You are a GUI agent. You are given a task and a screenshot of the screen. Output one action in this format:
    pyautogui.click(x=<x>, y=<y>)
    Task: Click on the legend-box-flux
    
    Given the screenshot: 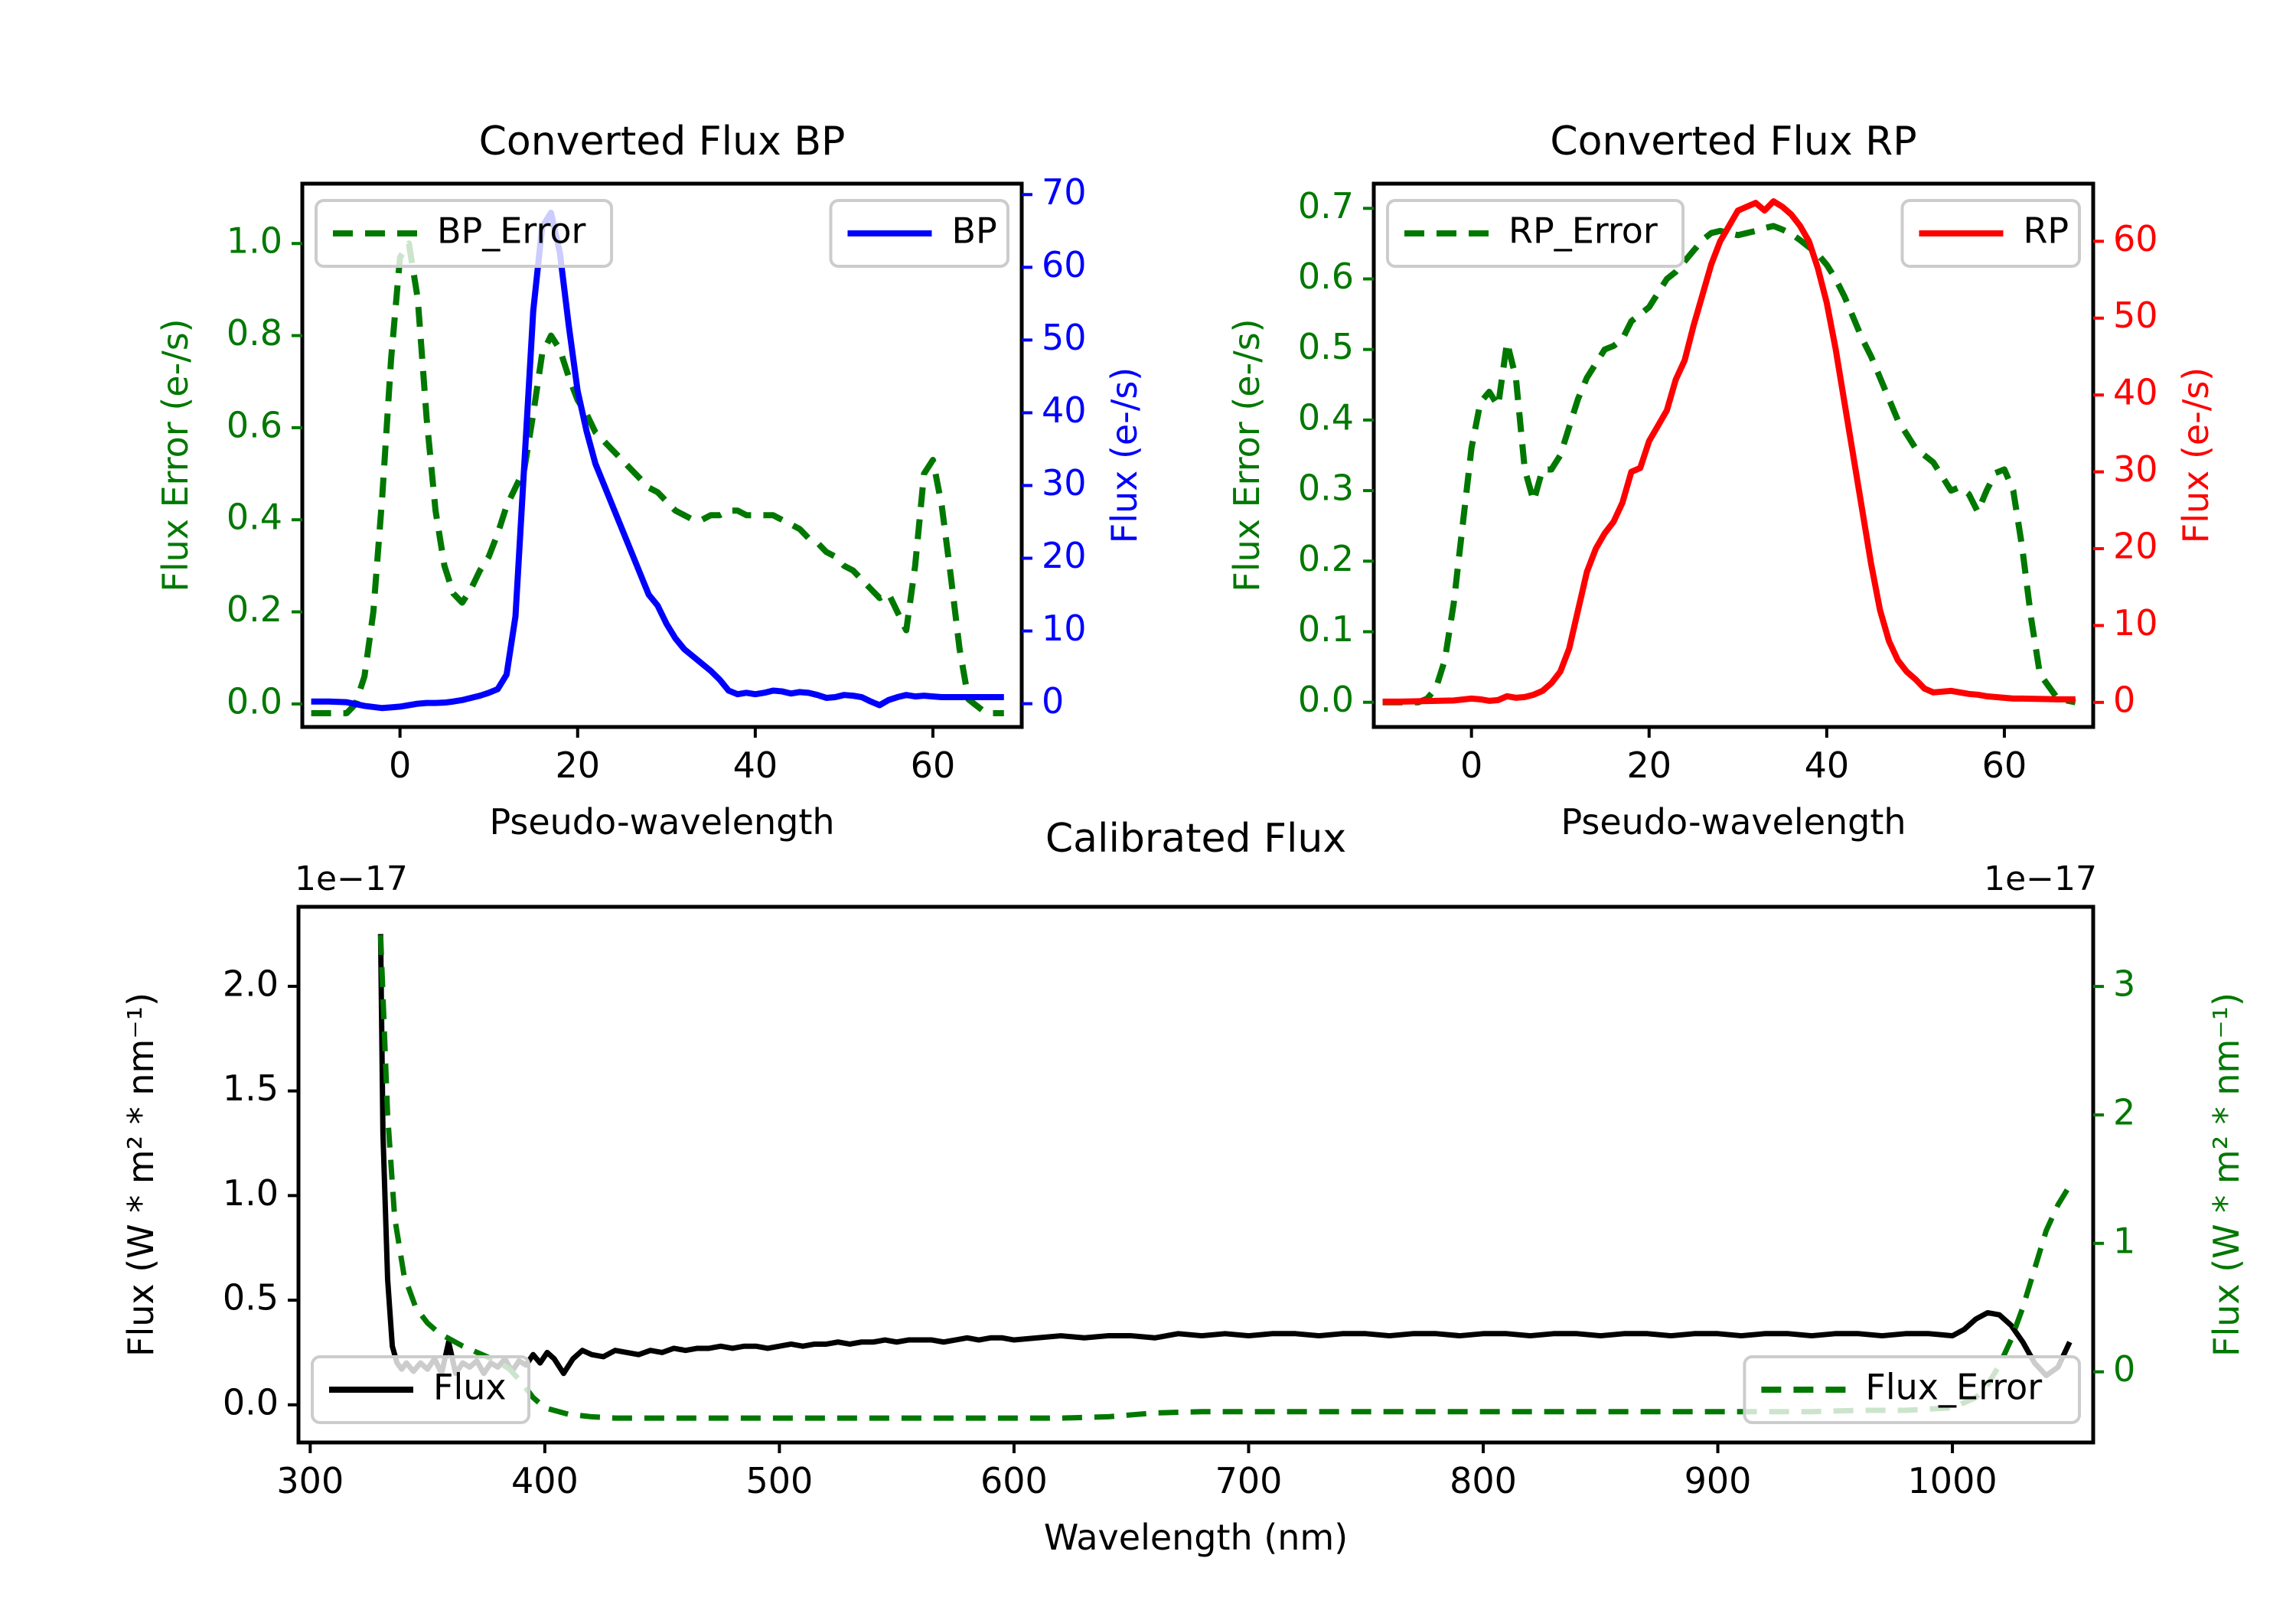 What is the action you would take?
    pyautogui.click(x=421, y=1389)
    